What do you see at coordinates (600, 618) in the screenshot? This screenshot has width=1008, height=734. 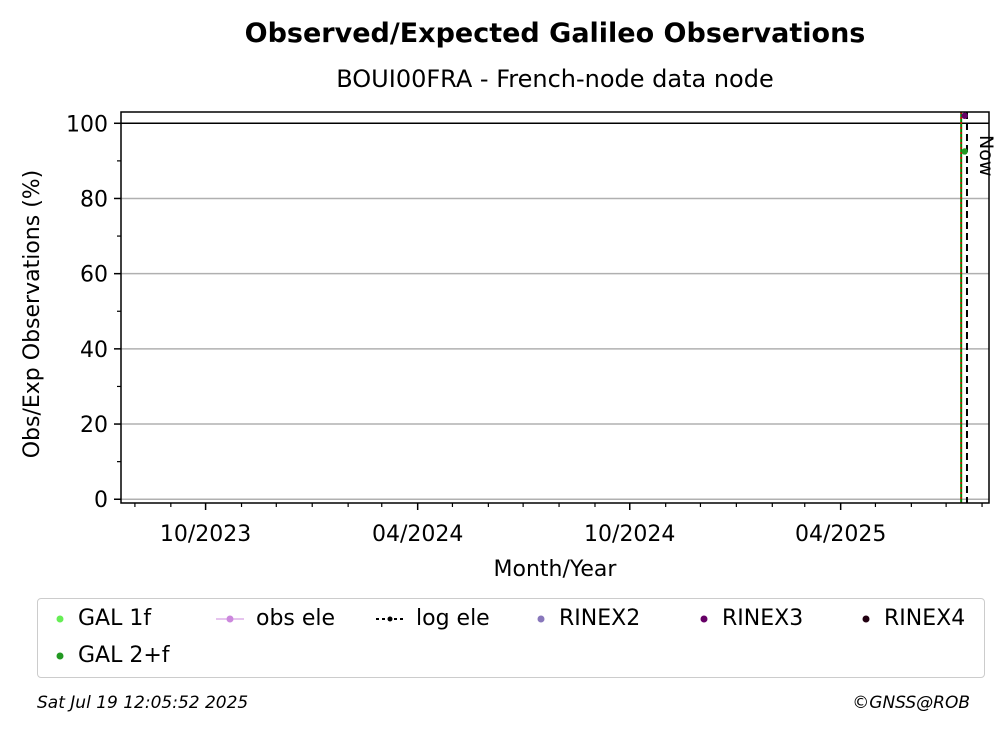 I see `legend-label: RINEX2` at bounding box center [600, 618].